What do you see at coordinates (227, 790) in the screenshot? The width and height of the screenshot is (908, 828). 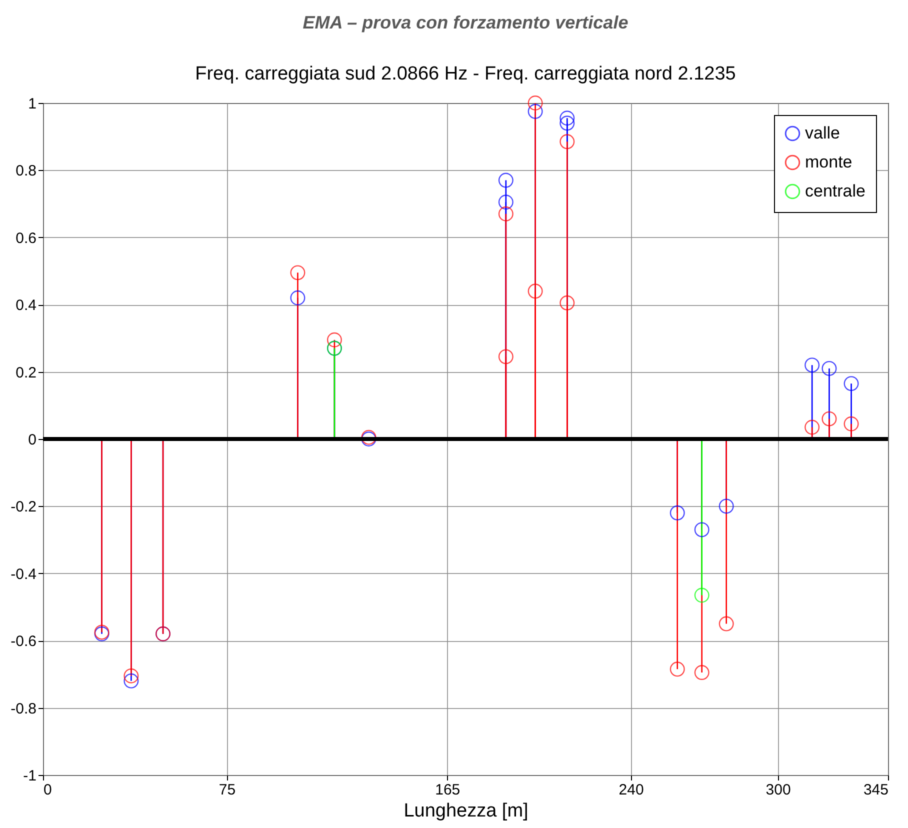 I see `x-tick-label: 75` at bounding box center [227, 790].